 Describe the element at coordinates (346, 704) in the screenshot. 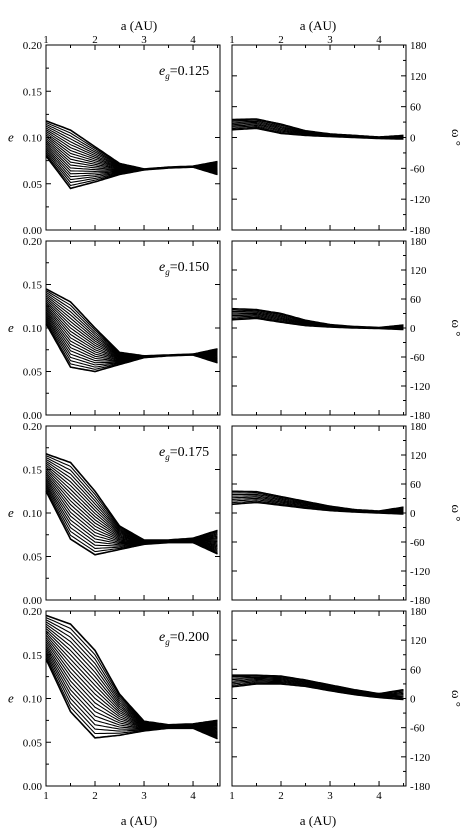

I see `panel-4-omega: 1 2 3 4 180 120 60 0 -60 -120 -180 ω °` at that location.